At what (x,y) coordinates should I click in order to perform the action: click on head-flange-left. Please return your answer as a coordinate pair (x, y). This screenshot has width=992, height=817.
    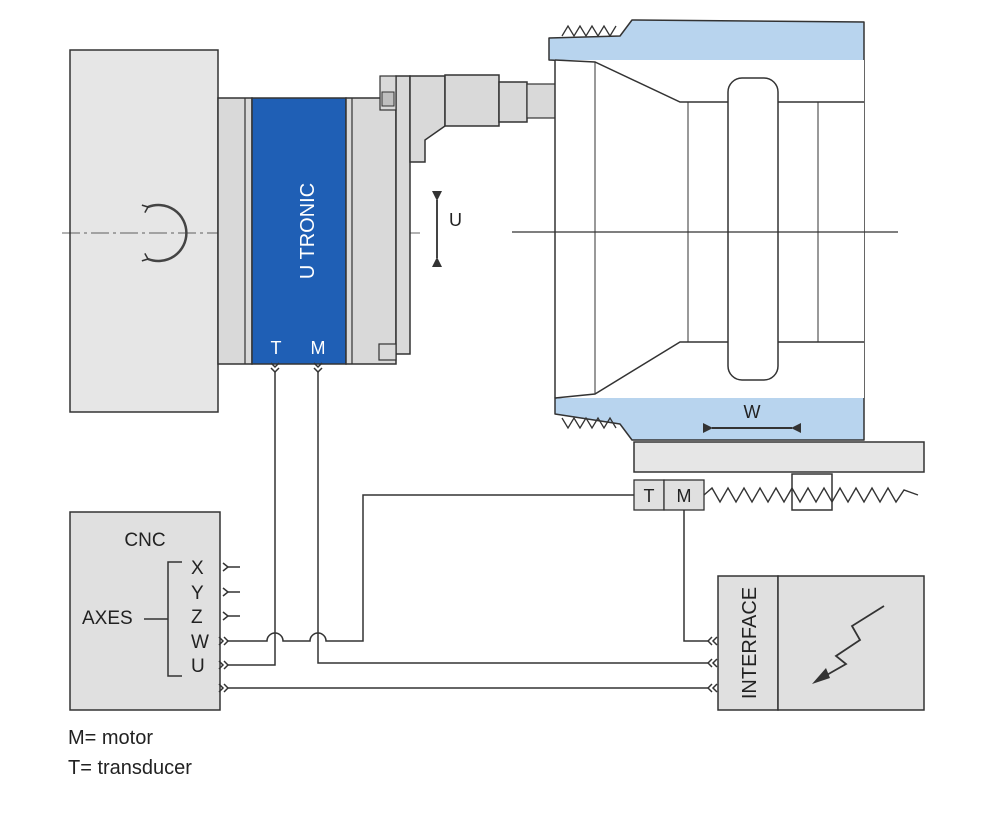
    Looking at the image, I should click on (235, 231).